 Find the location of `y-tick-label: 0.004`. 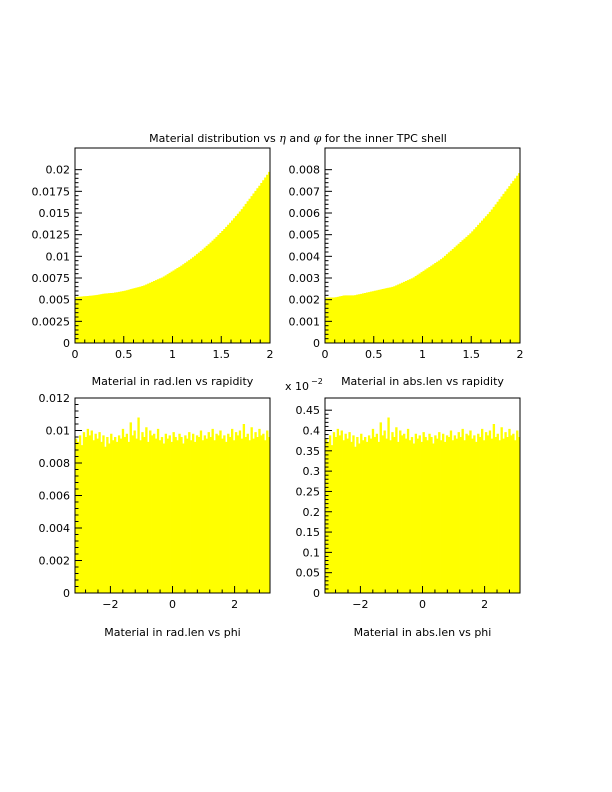

y-tick-label: 0.004 is located at coordinates (305, 256).